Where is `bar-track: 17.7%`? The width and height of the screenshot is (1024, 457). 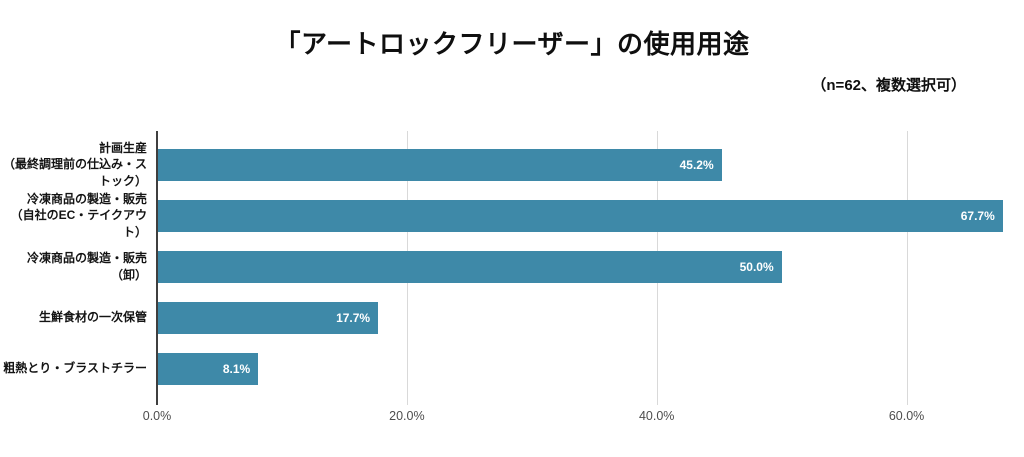 bar-track: 17.7% is located at coordinates (585, 317).